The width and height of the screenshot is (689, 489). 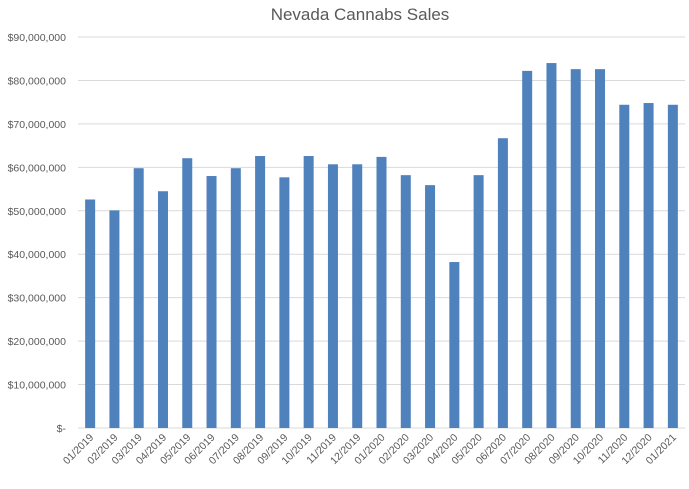 I want to click on y-tick-label: $70,000,000, so click(x=37, y=125).